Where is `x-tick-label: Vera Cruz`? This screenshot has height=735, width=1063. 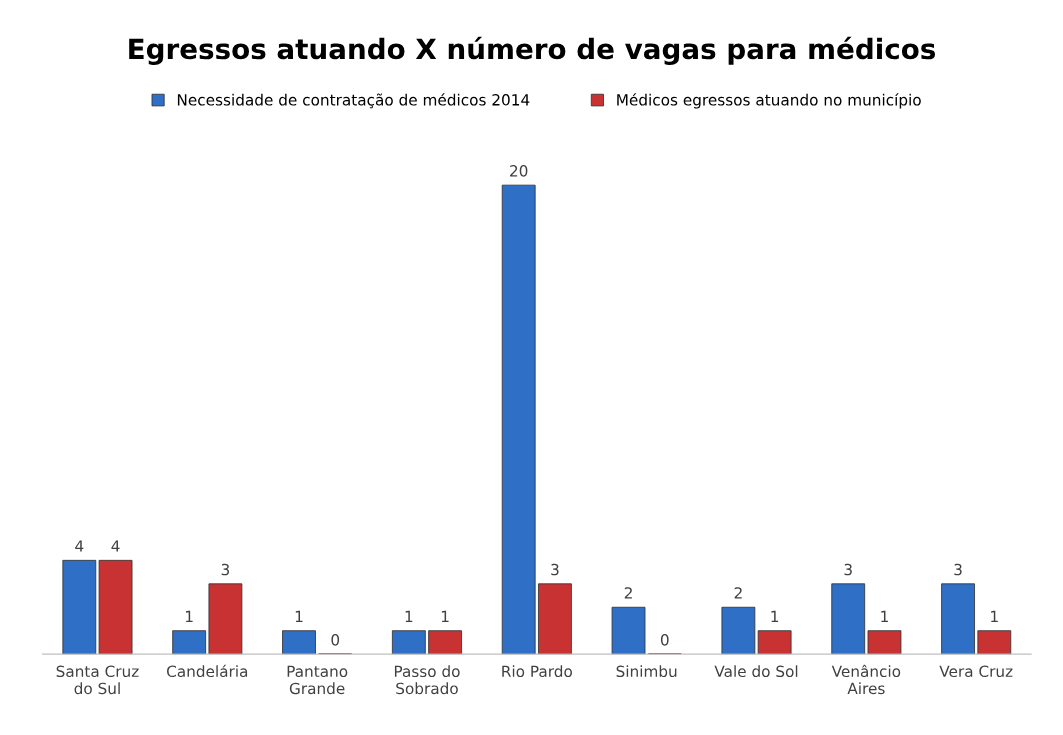 x-tick-label: Vera Cruz is located at coordinates (976, 671).